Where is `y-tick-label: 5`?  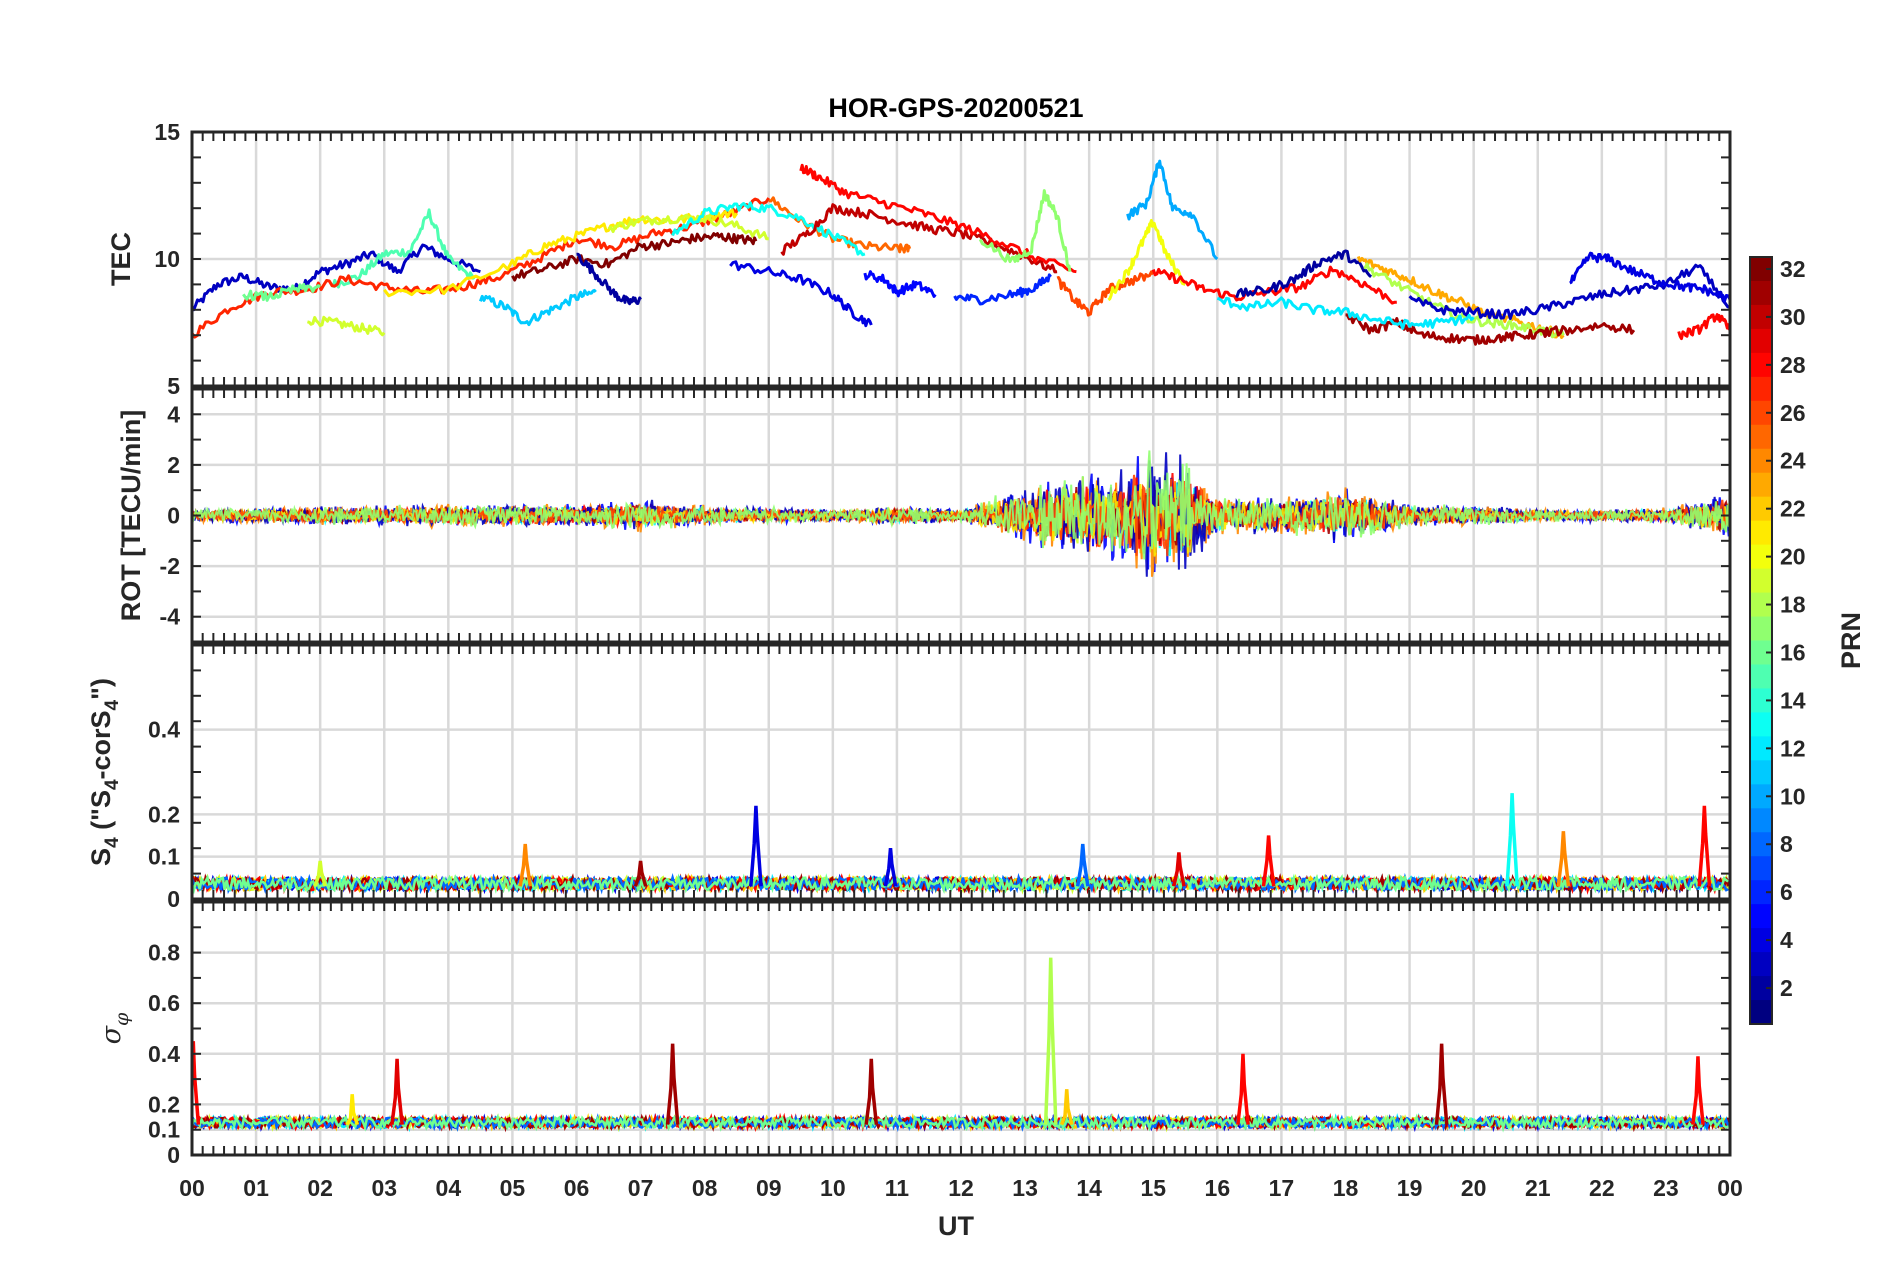 y-tick-label: 5 is located at coordinates (173, 386).